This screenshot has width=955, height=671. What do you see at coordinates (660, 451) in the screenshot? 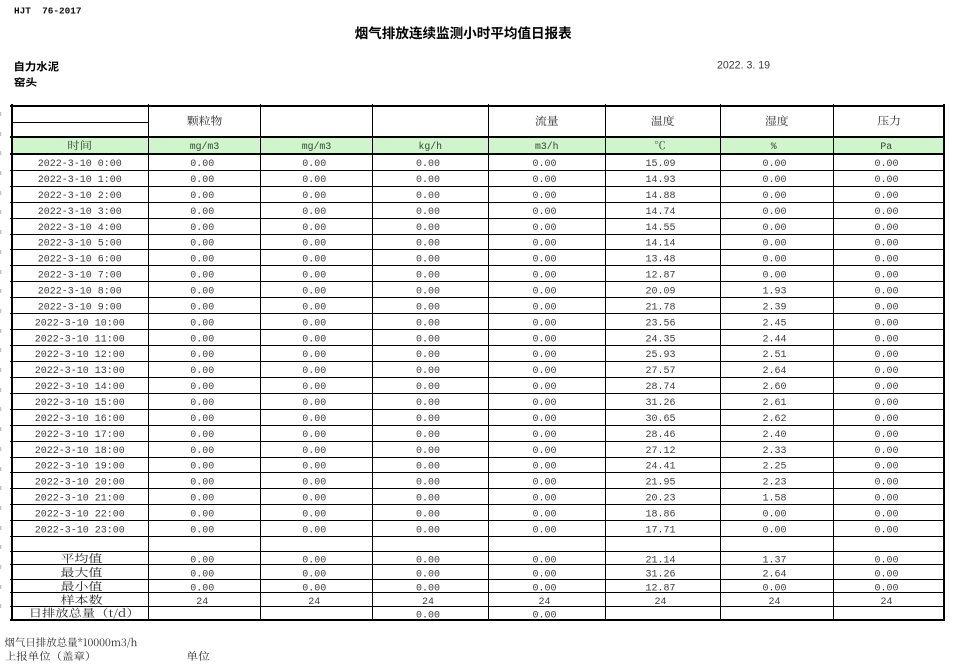
I see `svg-text: 27.12` at bounding box center [660, 451].